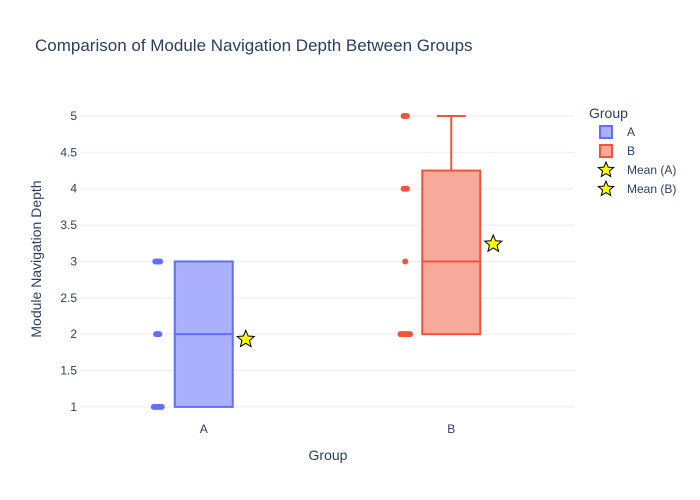 This screenshot has height=500, width=700. Describe the element at coordinates (651, 170) in the screenshot. I see `legend-label: Mean (A)` at that location.